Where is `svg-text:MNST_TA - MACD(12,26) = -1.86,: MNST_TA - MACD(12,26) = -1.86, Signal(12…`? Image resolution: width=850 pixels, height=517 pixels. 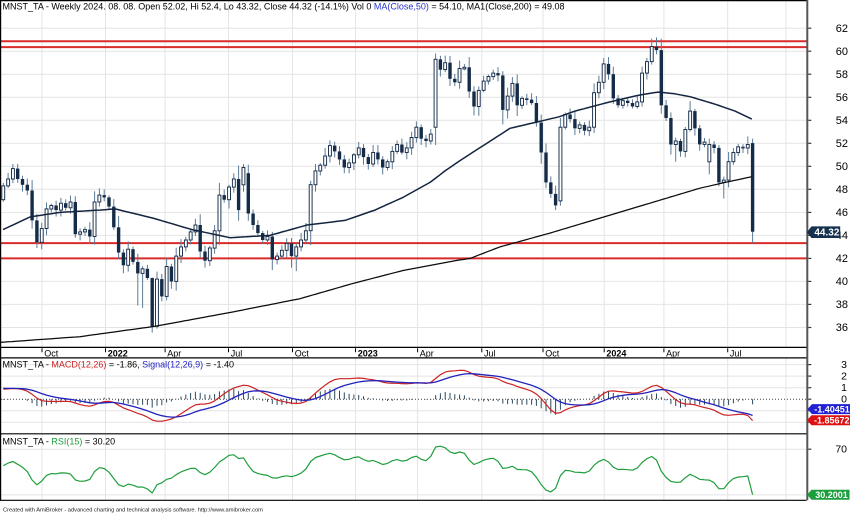
svg-text:MNST_TA - MACD(12,26) = -1.86,: MNST_TA - MACD(12,26) = -1.86, Signal(12… is located at coordinates (118, 365).